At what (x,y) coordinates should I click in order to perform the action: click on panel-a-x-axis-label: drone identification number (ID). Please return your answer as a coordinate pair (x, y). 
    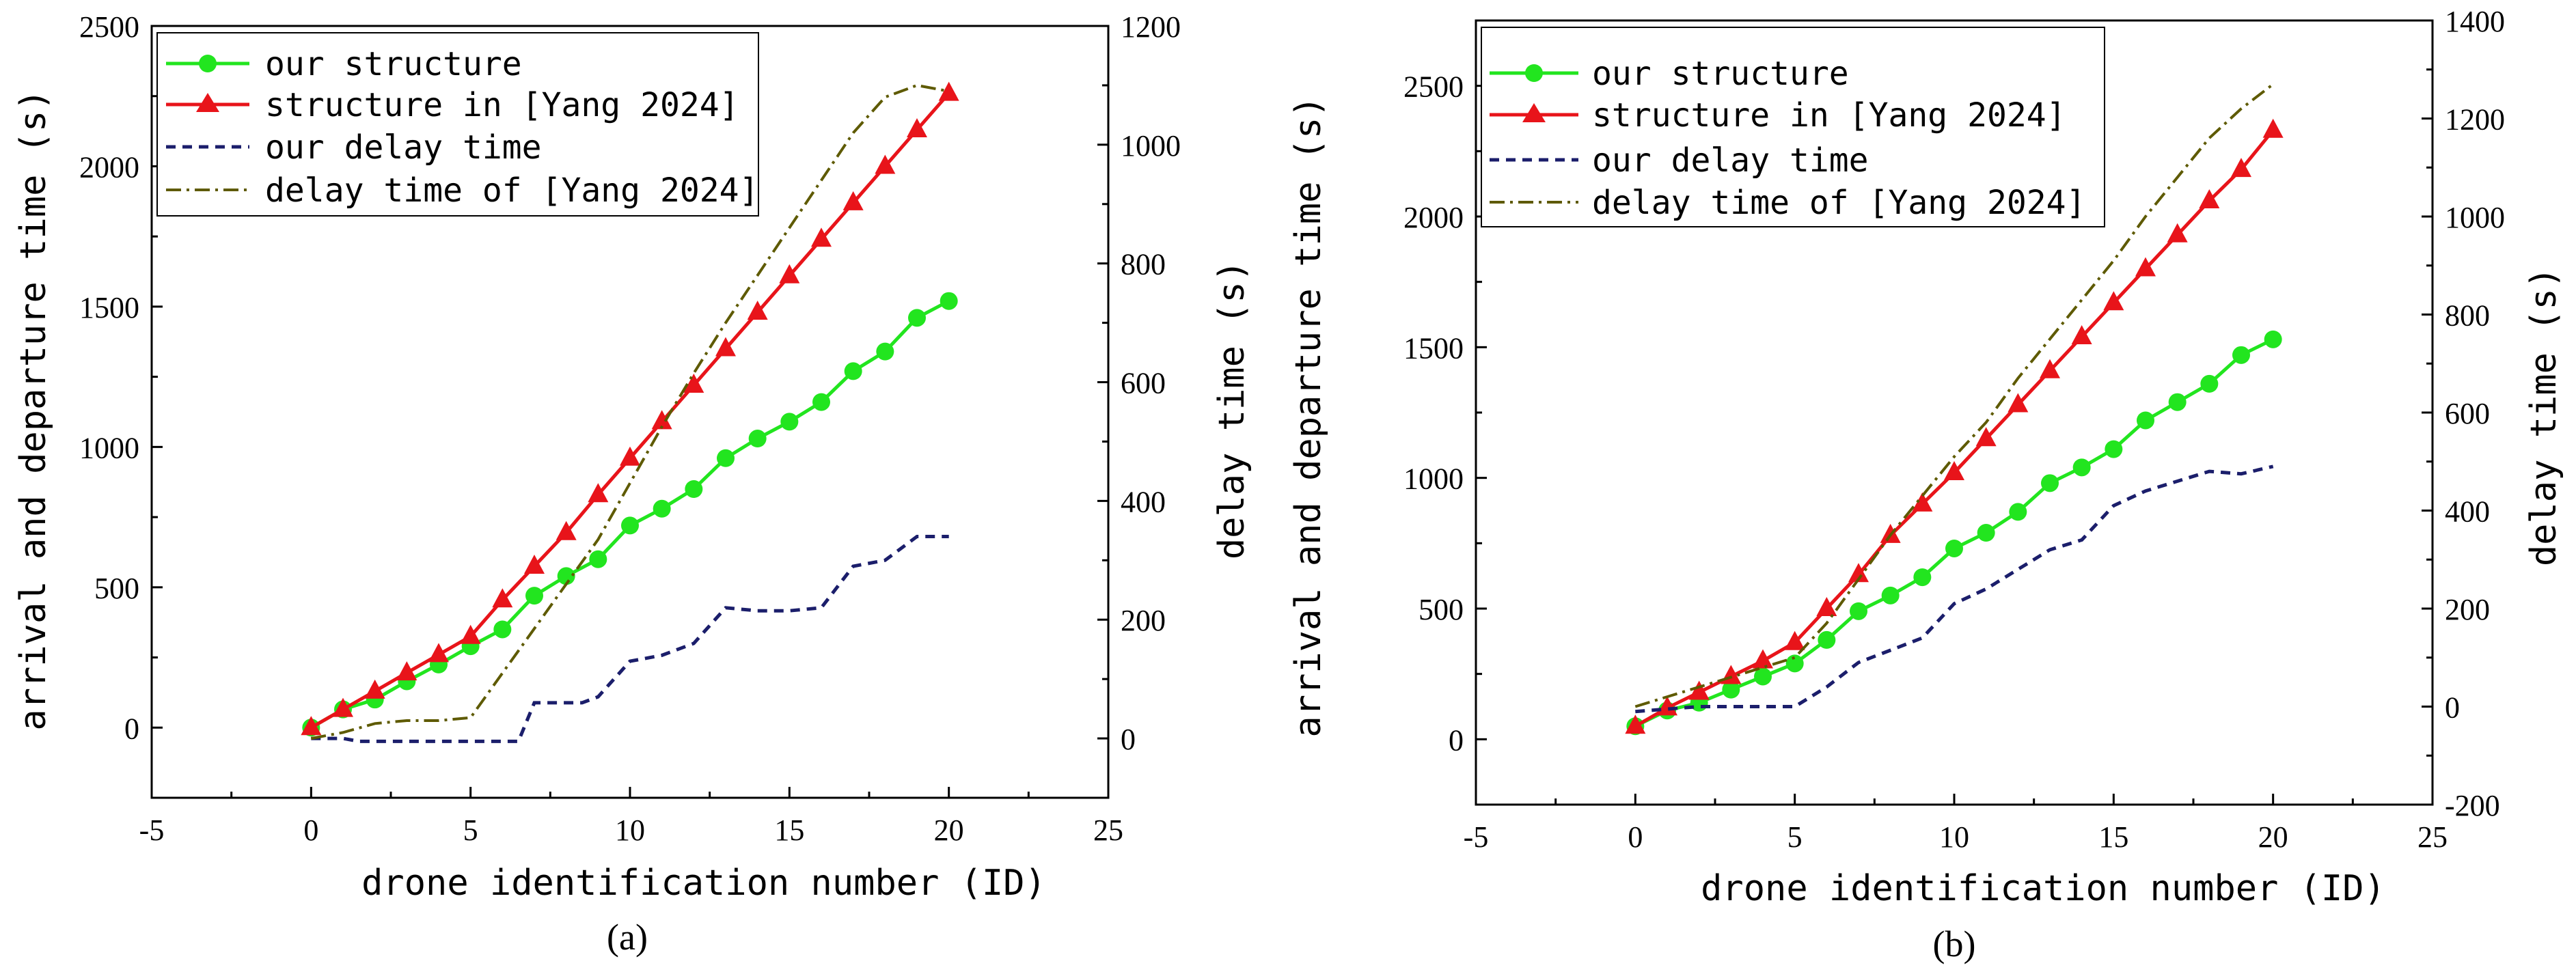
    Looking at the image, I should click on (703, 883).